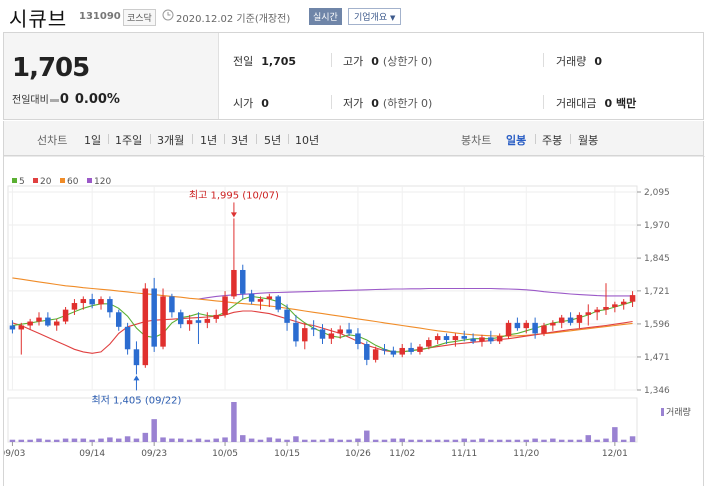 This screenshot has height=488, width=707. Describe the element at coordinates (171, 140) in the screenshot. I see `period-3m: 3개월` at that location.